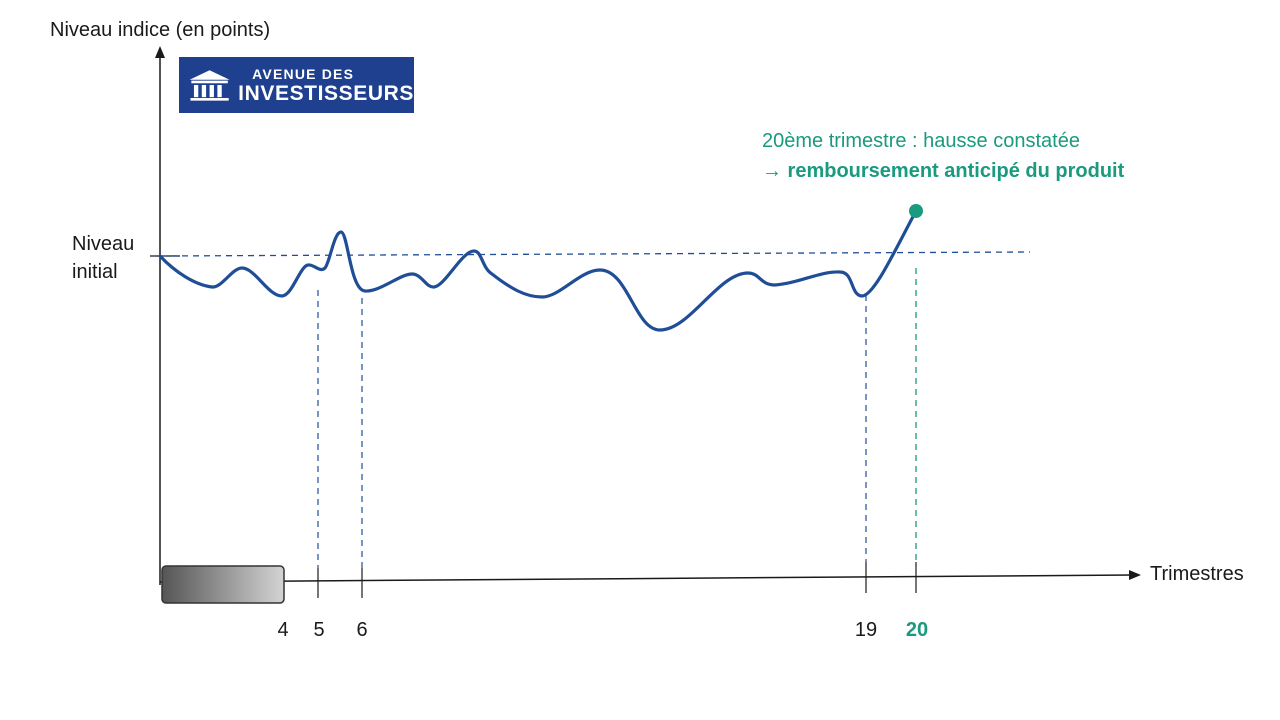 This screenshot has height=720, width=1280. Describe the element at coordinates (595, 254) in the screenshot. I see `initial-level-line` at that location.